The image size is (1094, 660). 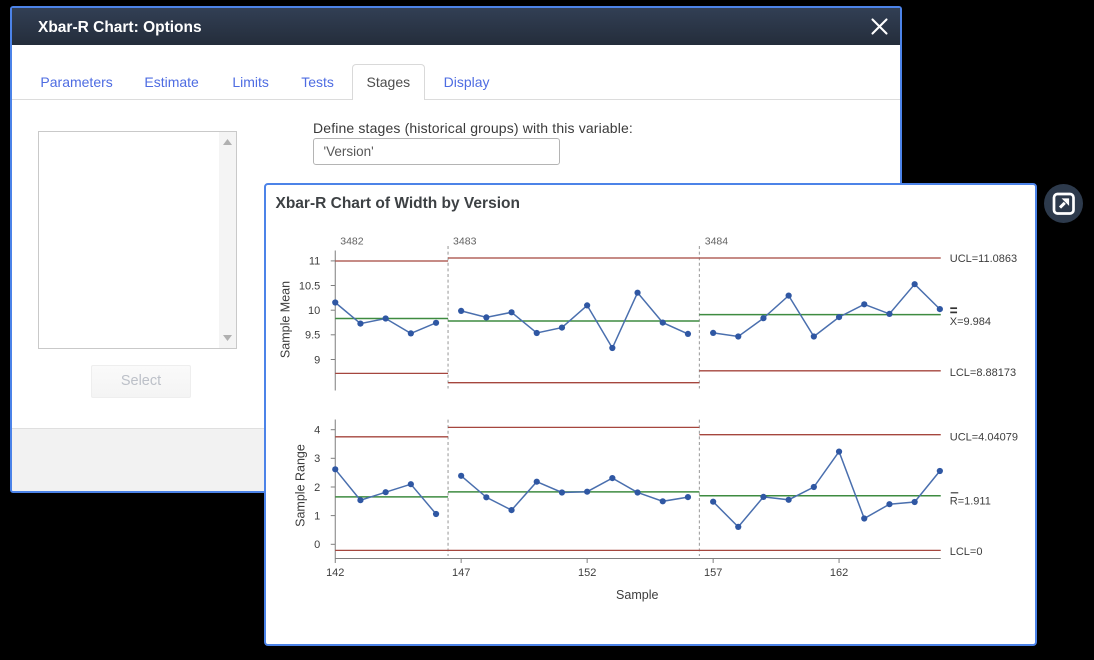 I want to click on svg-text: LCL=8.88173, so click(x=982, y=373).